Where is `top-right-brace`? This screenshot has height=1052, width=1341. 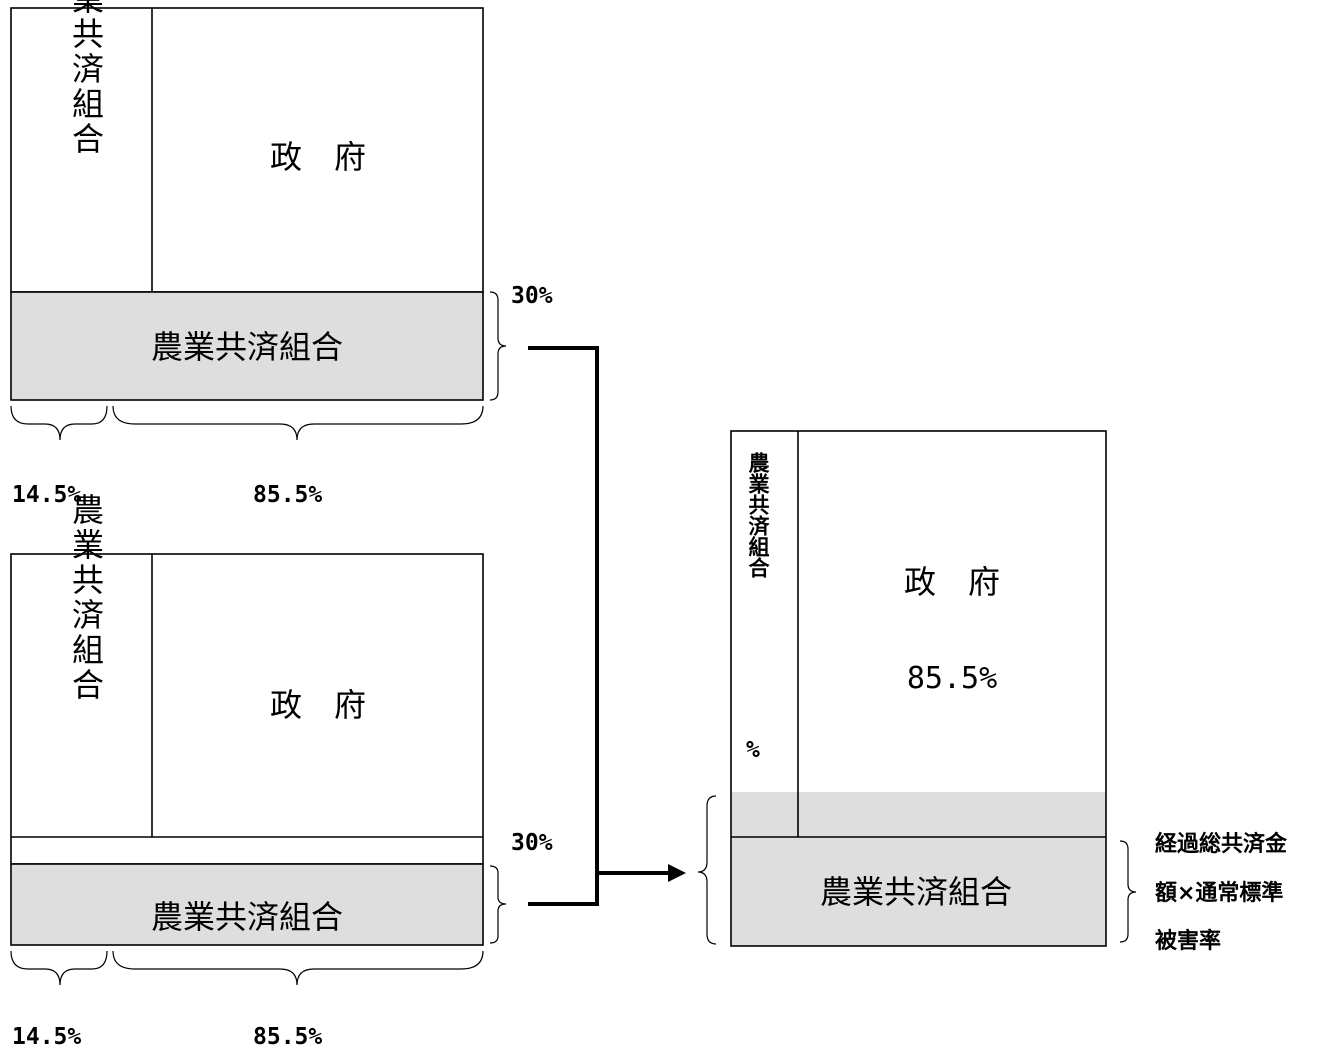
top-right-brace is located at coordinates (498, 346).